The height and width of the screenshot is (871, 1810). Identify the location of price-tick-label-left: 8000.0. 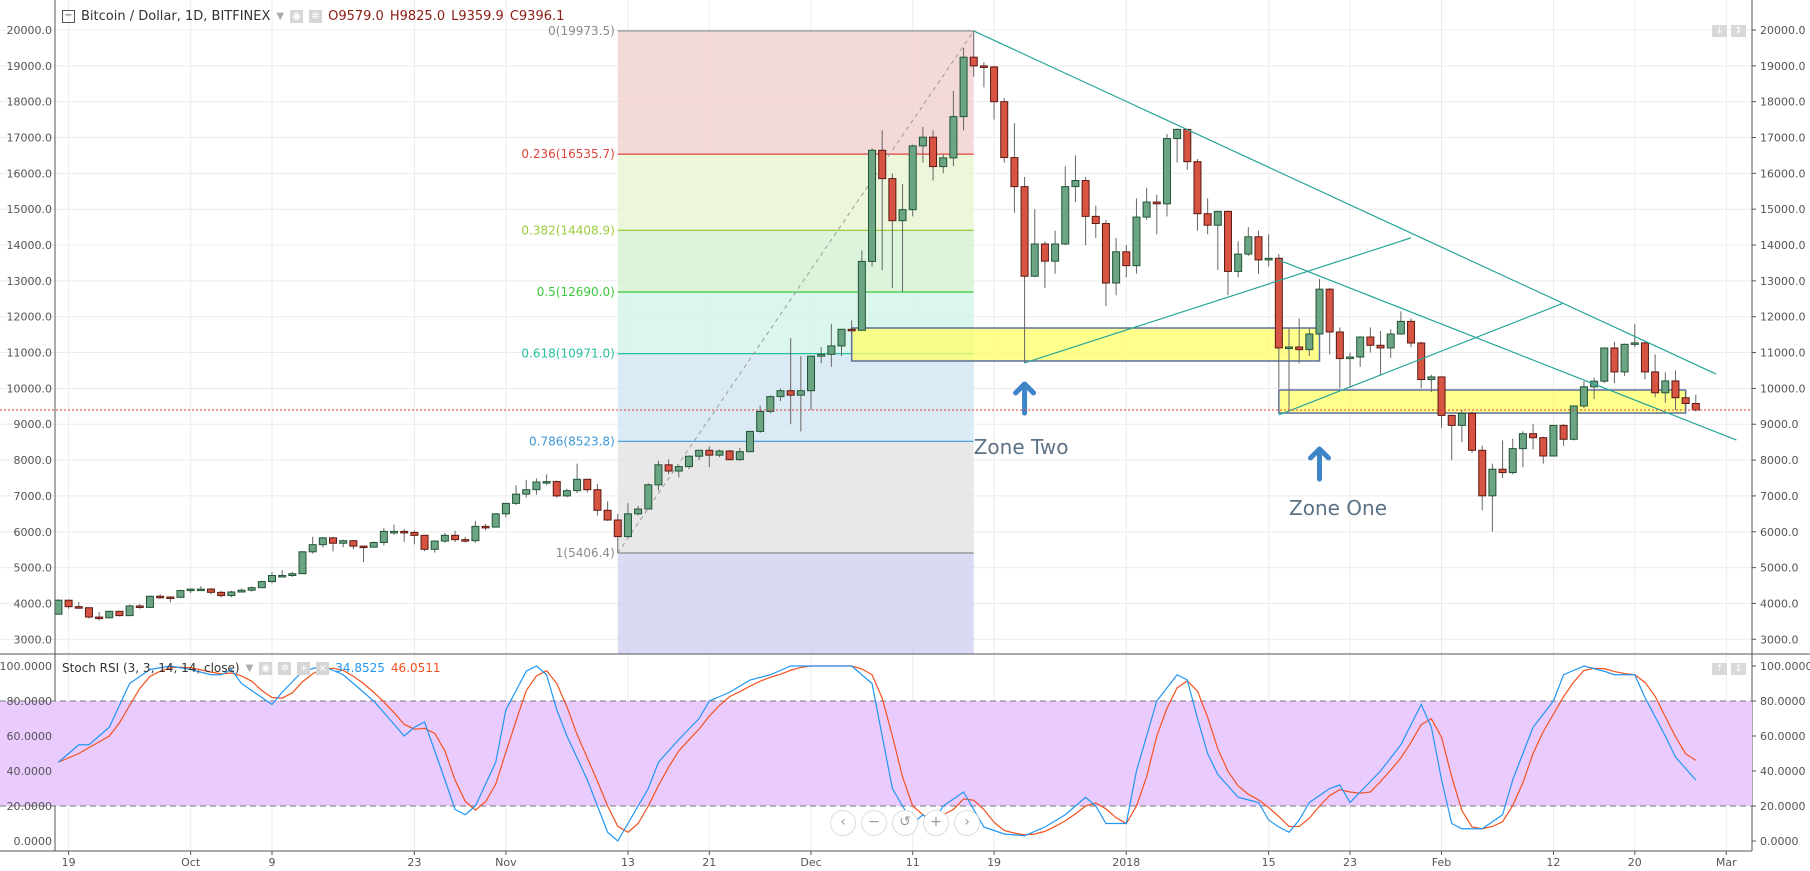
(33, 460).